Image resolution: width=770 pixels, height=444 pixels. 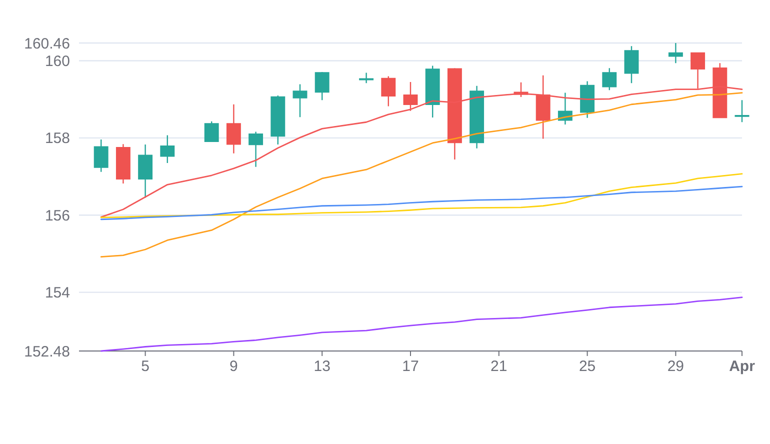 What do you see at coordinates (57, 215) in the screenshot?
I see `y-tick-label: 156` at bounding box center [57, 215].